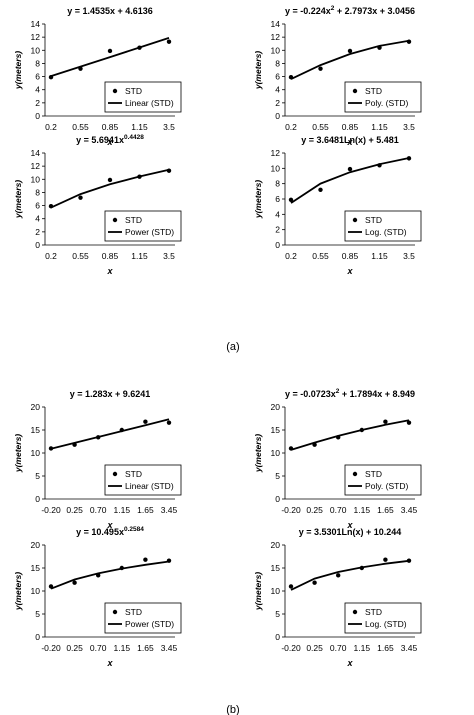  What do you see at coordinates (110, 11) in the screenshot?
I see `chart-title: y = 1.4535x + 4.6136` at bounding box center [110, 11].